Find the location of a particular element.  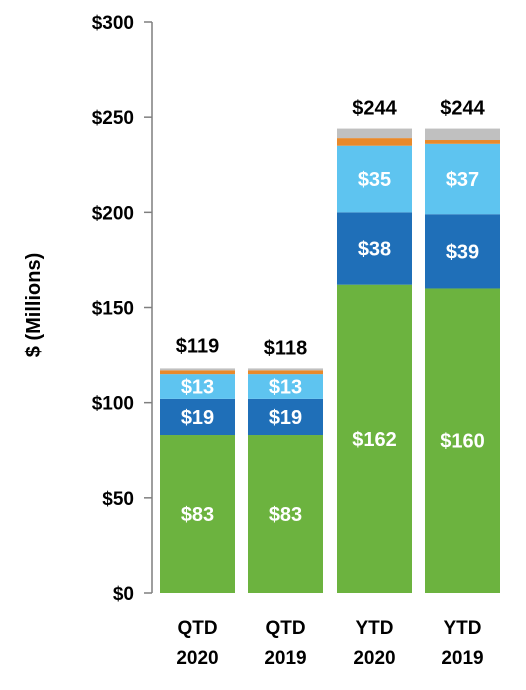

y-tick-label: $250 is located at coordinates (113, 118).